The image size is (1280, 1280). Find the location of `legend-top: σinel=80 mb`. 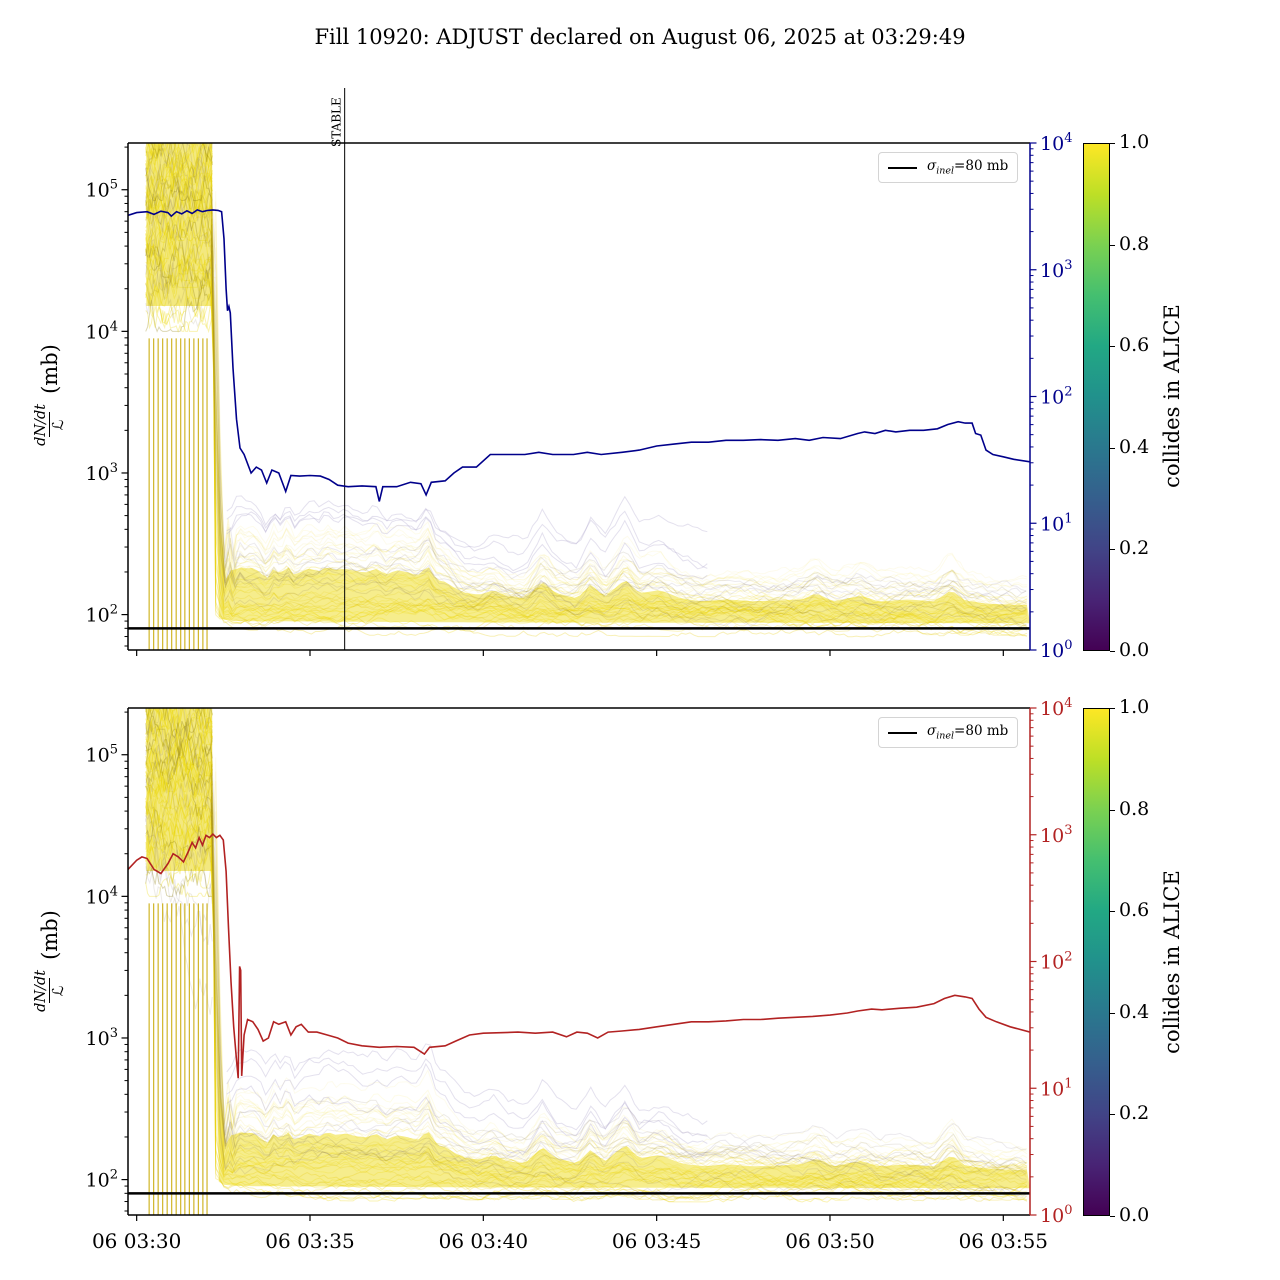

legend-top: σinel=80 mb is located at coordinates (948, 167).